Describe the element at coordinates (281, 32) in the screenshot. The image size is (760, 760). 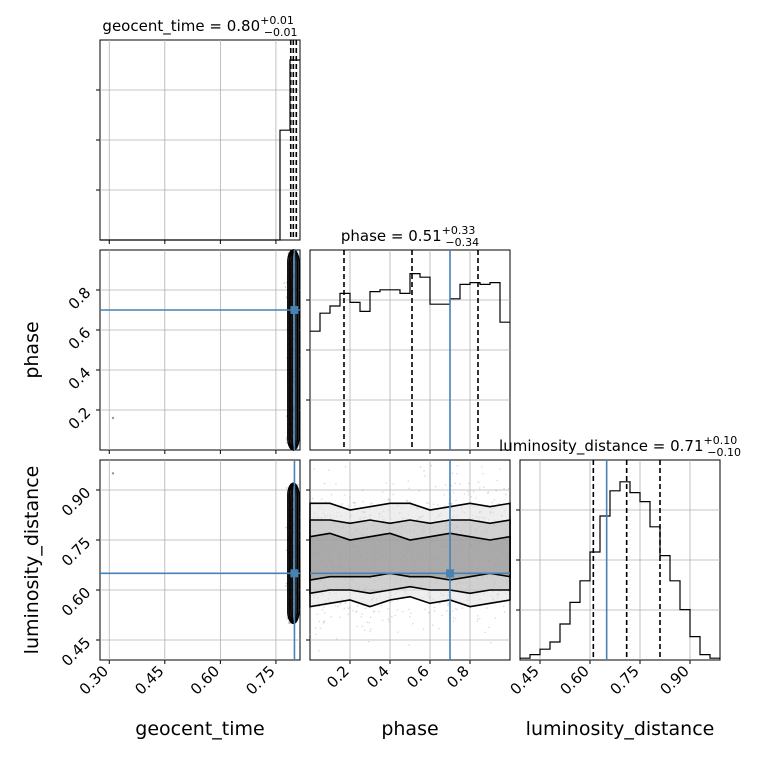
I see `title-minus-error: −0.01` at that location.